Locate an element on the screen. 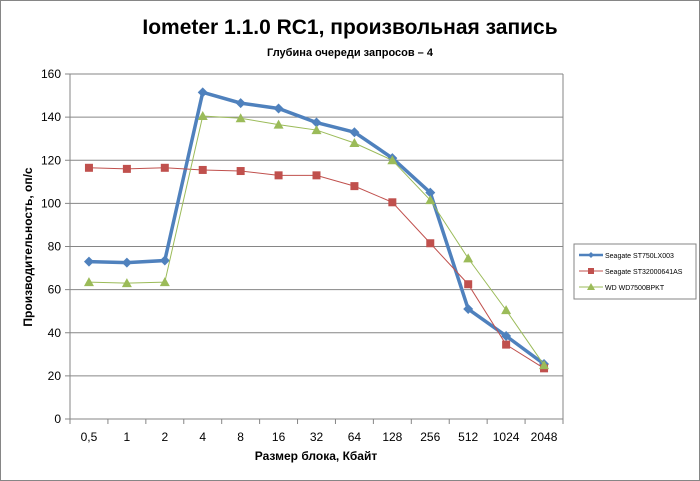 The image size is (700, 481). x-tick-label: 2 is located at coordinates (164, 437).